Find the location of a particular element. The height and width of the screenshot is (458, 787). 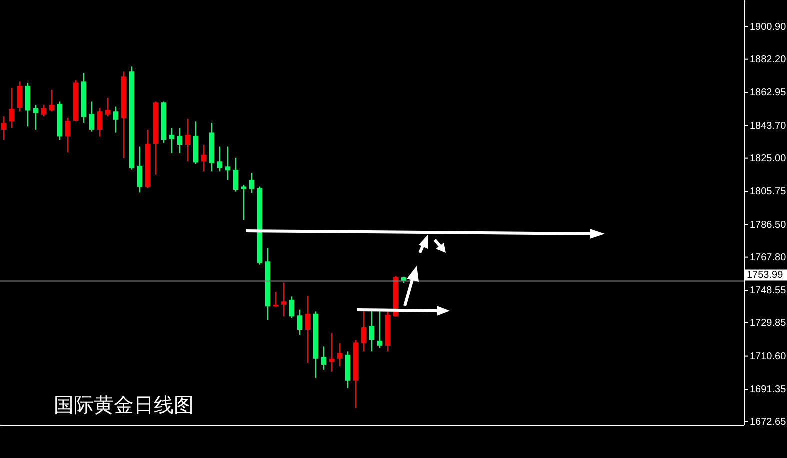

y-tick-label: 1786.50 is located at coordinates (768, 225).